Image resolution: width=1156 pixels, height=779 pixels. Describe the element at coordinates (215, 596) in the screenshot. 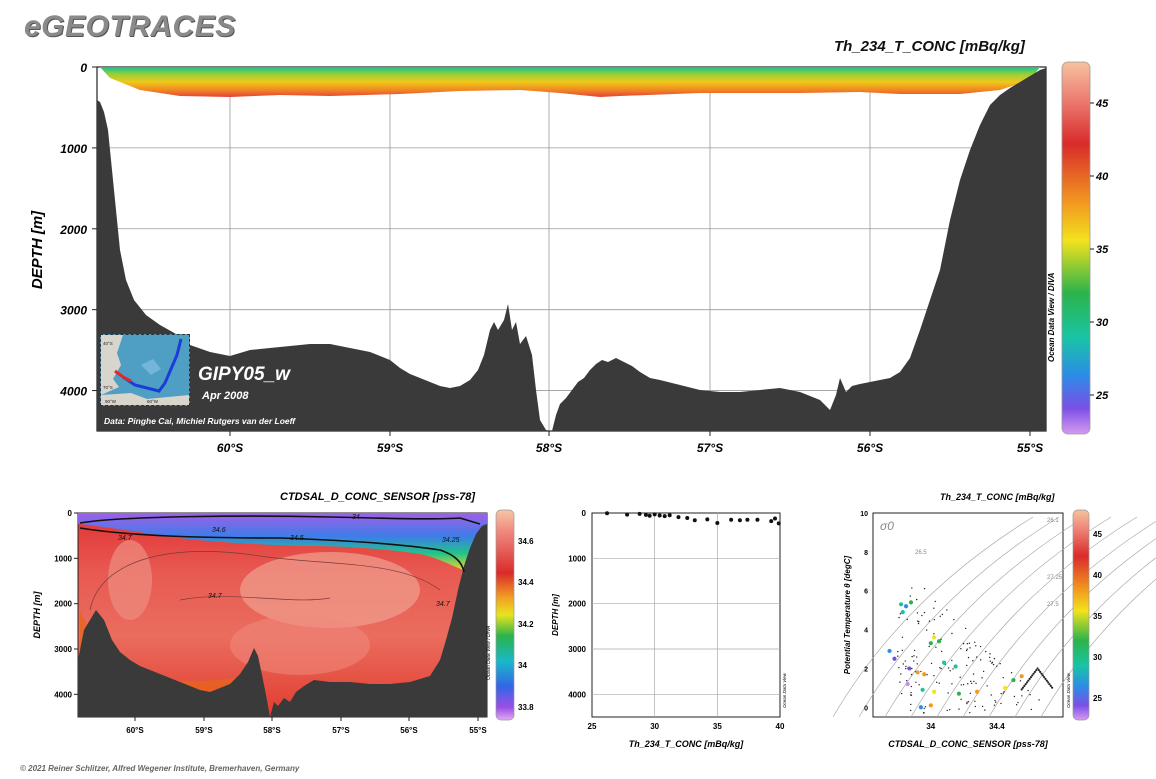

I see `contour-label: 34.7` at that location.